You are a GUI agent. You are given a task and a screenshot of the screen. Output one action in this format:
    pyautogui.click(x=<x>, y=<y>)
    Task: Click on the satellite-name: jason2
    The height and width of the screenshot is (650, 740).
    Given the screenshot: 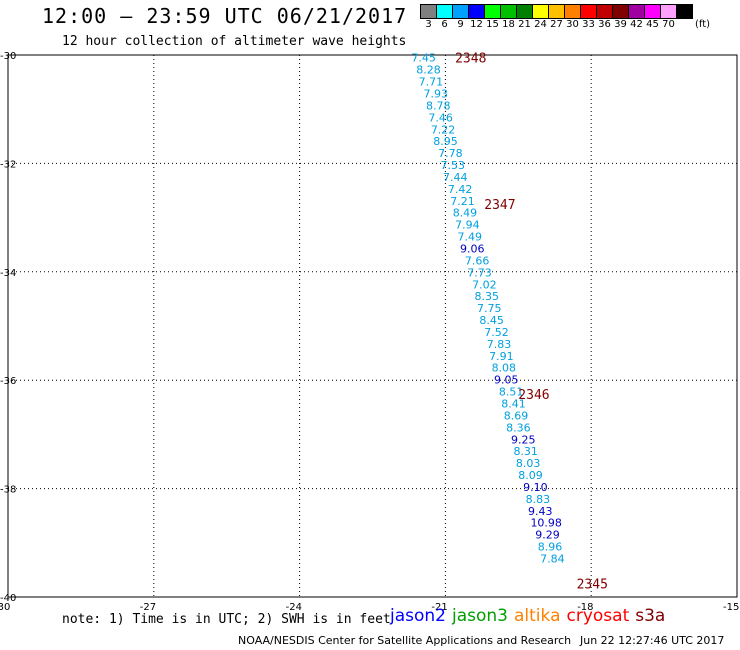 What is the action you would take?
    pyautogui.click(x=418, y=616)
    